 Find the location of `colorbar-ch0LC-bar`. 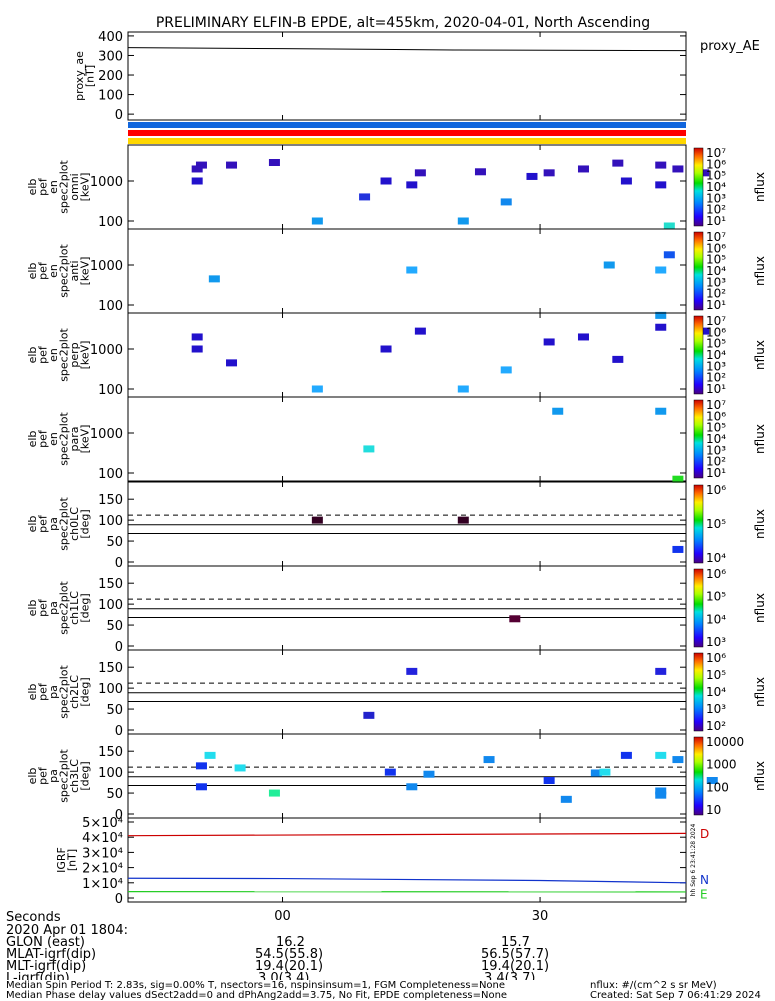

colorbar-ch0LC-bar is located at coordinates (698, 524).